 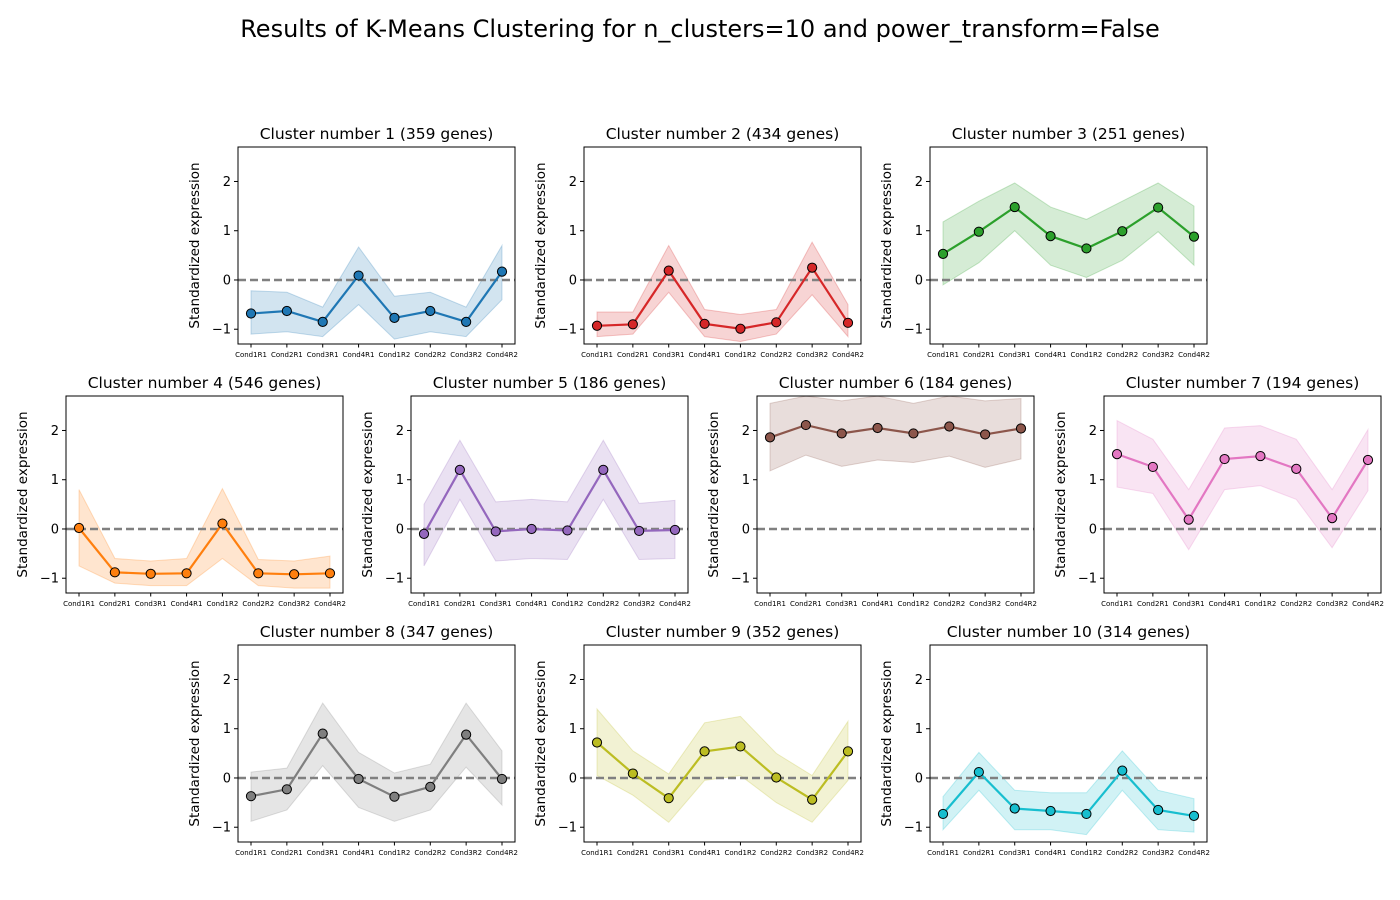 What do you see at coordinates (115, 604) in the screenshot?
I see `x-tick-label: Cond2R1` at bounding box center [115, 604].